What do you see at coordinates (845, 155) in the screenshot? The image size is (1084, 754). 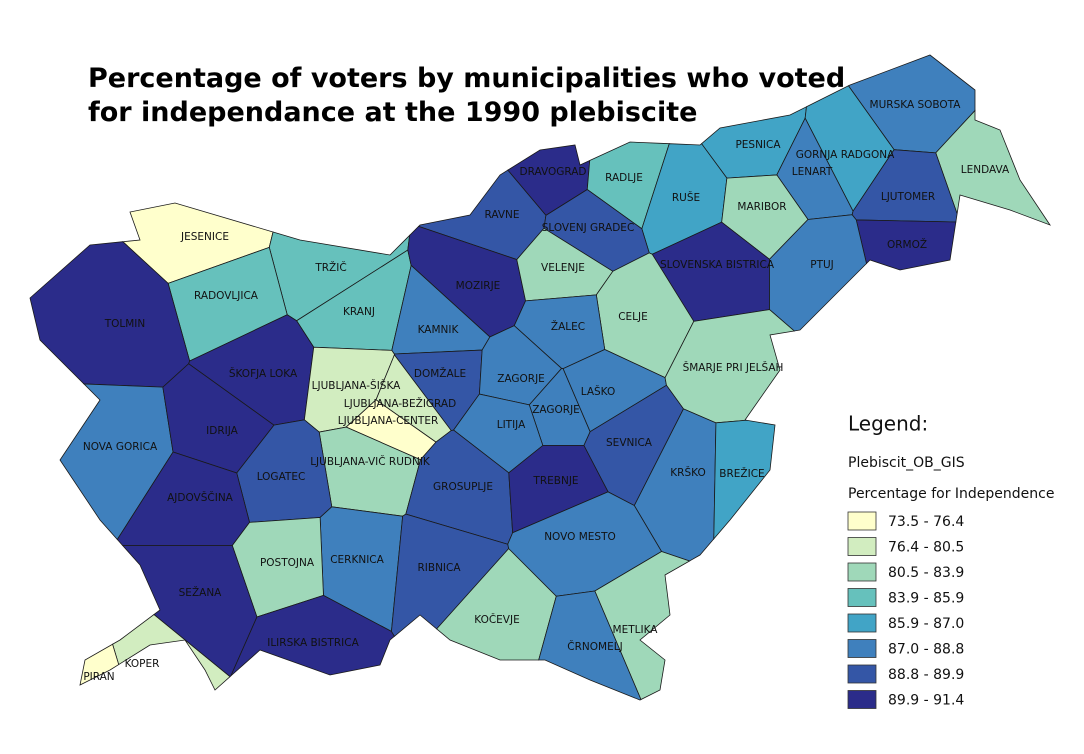 I see `municipality-label: GORNJA RADGONA` at bounding box center [845, 155].